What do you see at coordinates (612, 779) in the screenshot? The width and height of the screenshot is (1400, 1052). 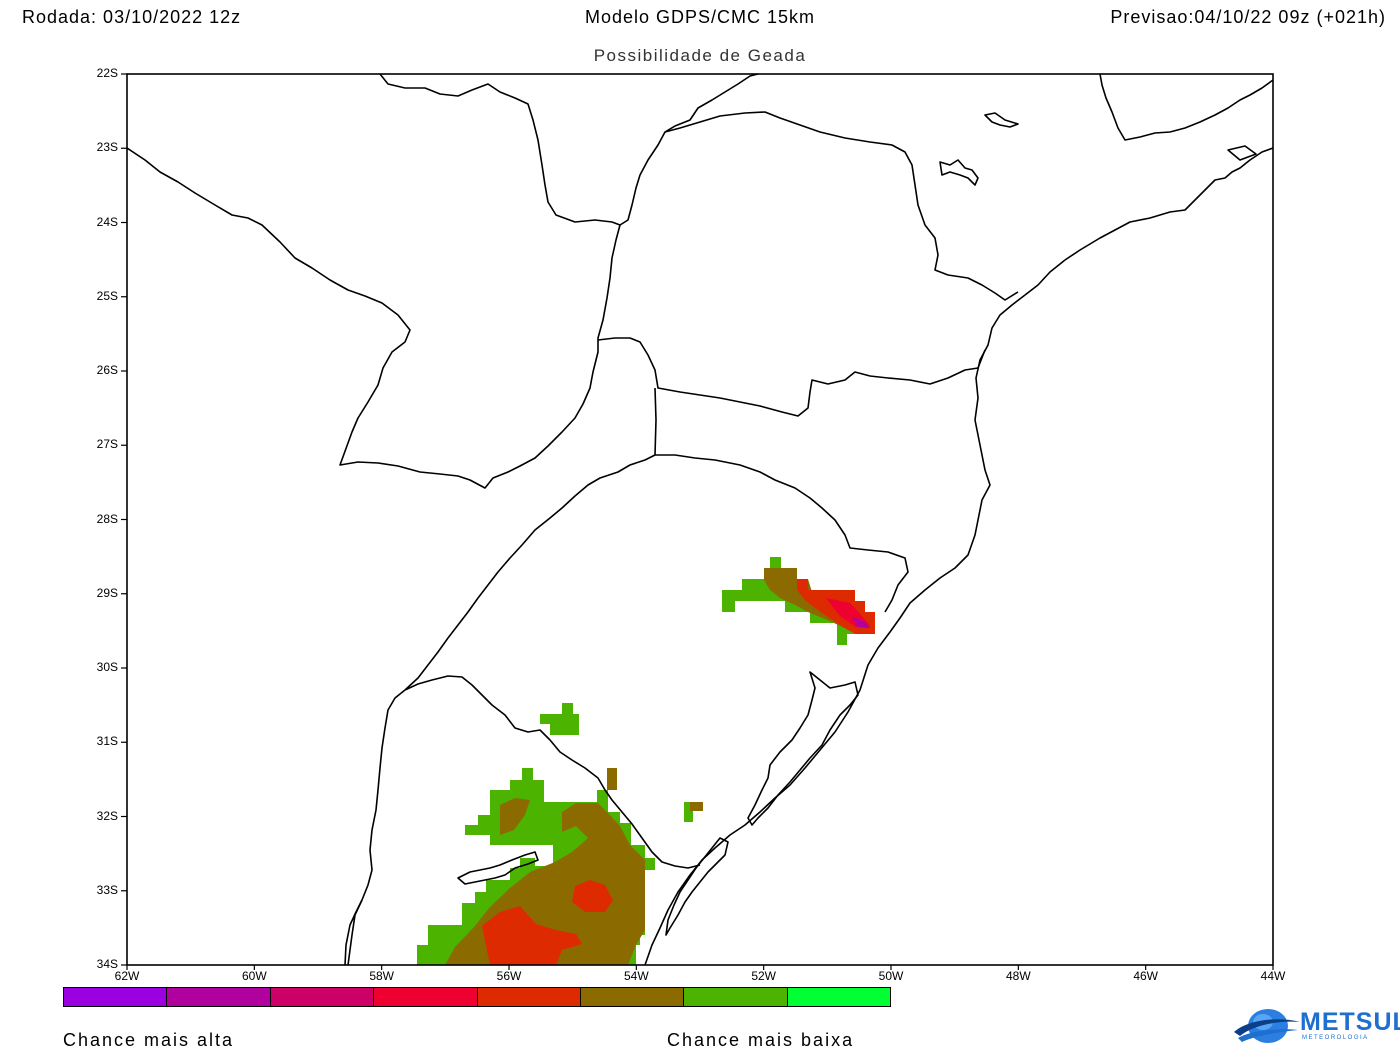 I see `frost-patch-small-brown` at bounding box center [612, 779].